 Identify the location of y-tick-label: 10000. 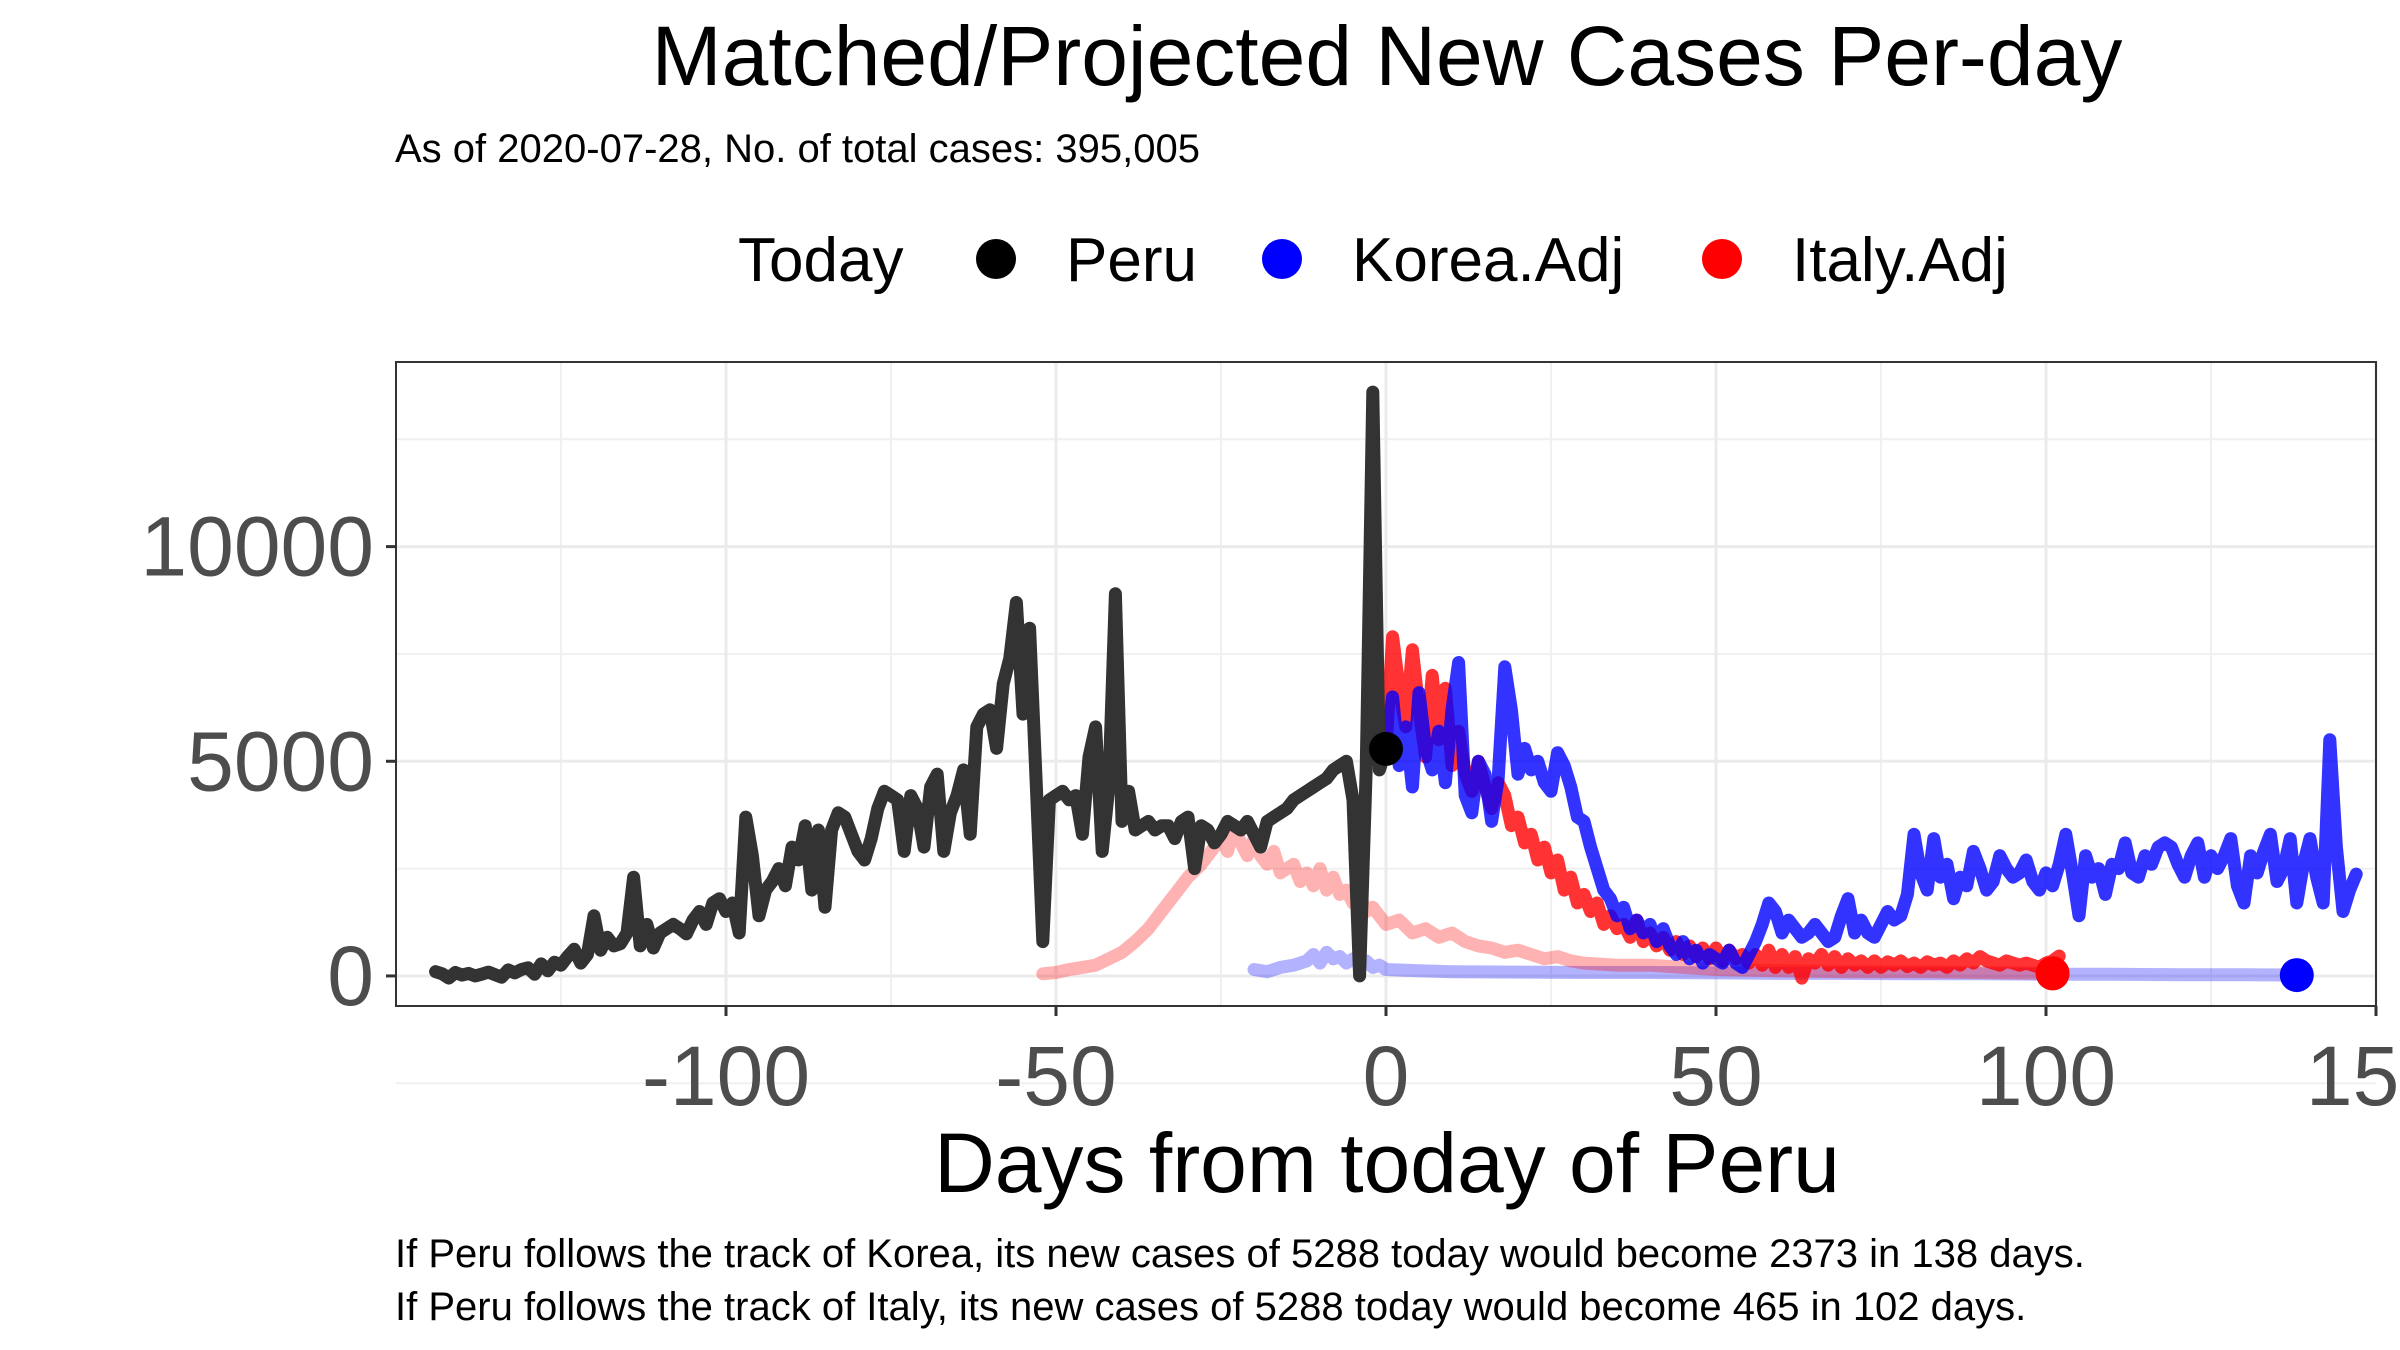
(257, 547).